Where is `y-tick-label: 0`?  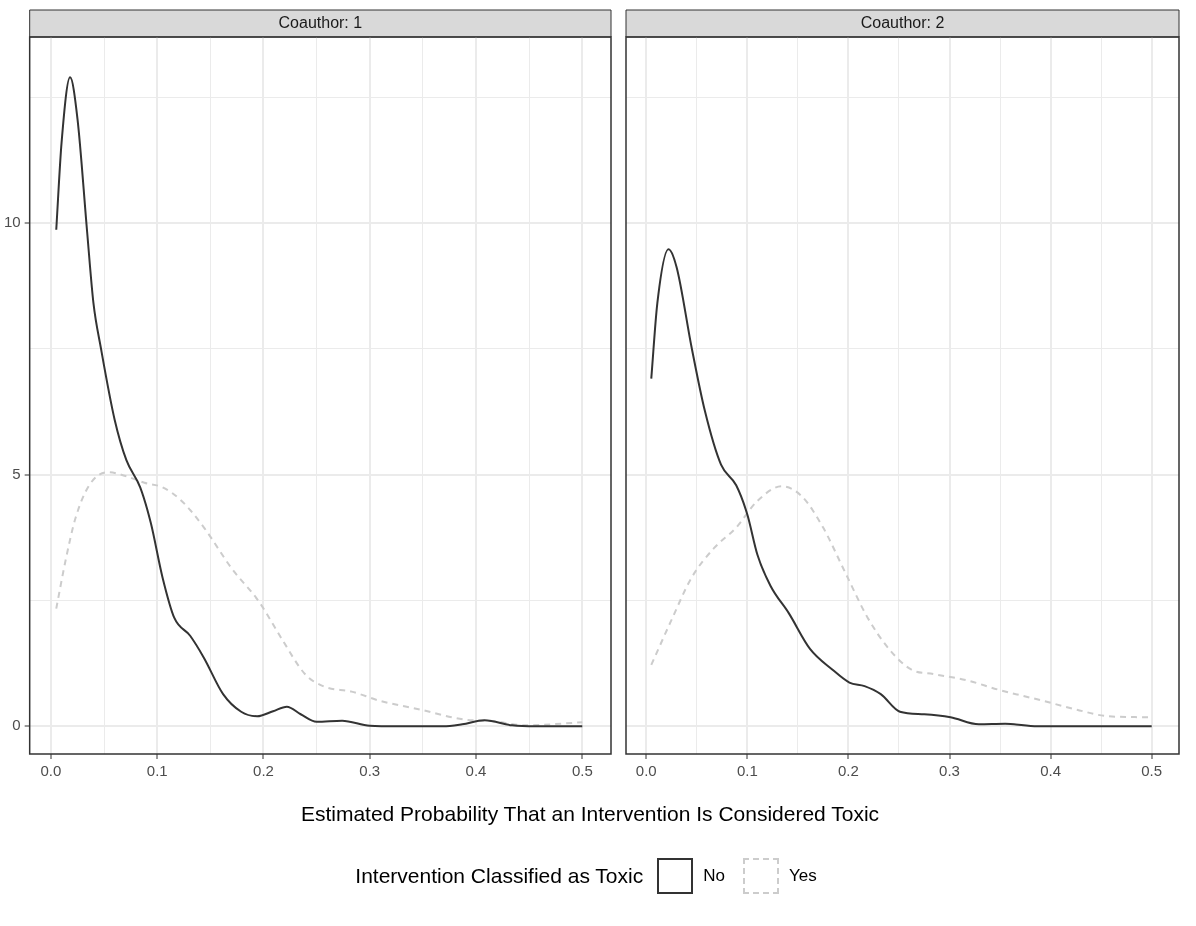
y-tick-label: 0 is located at coordinates (16, 725).